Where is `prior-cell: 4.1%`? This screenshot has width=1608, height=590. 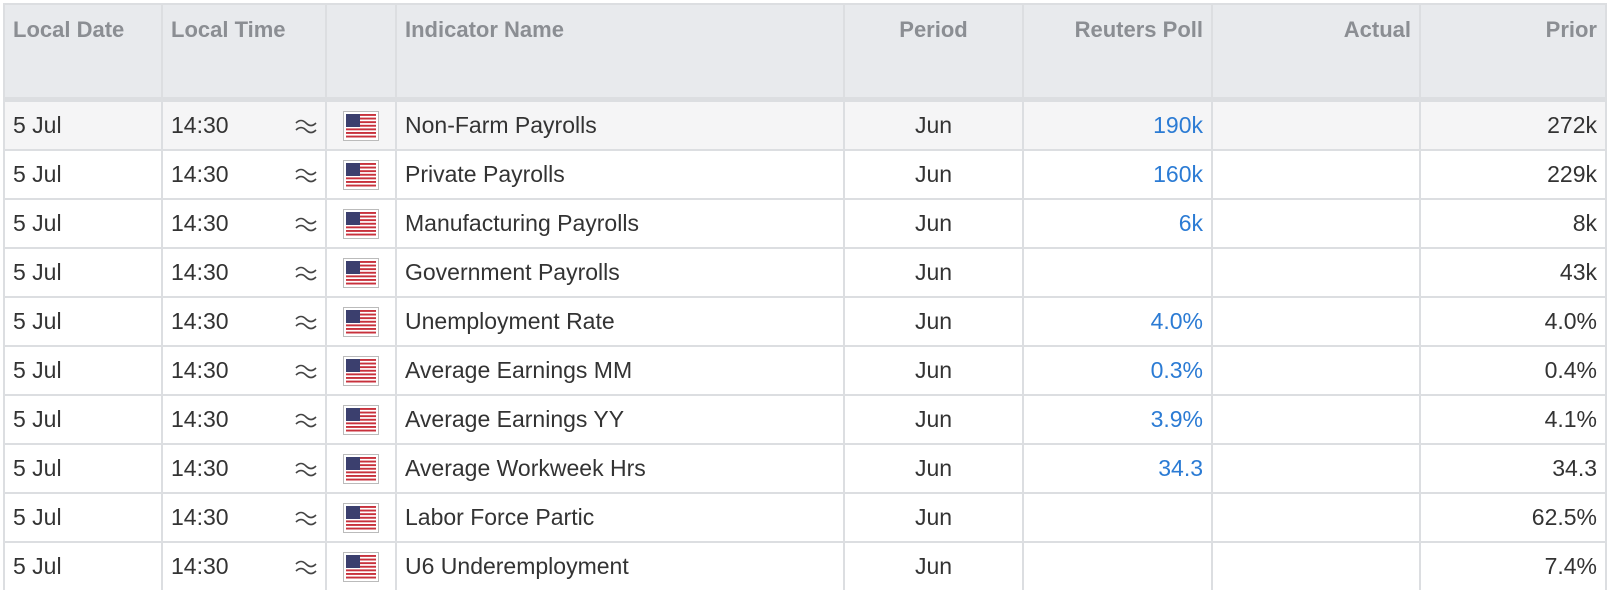
prior-cell: 4.1% is located at coordinates (1513, 419).